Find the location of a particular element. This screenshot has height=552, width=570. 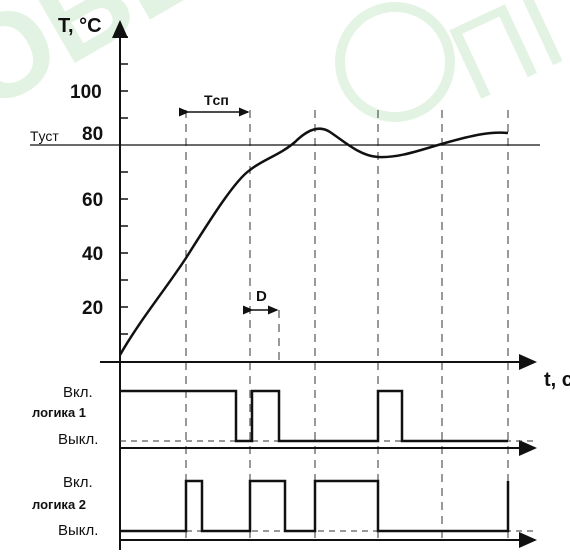

y-tick-label: 20 is located at coordinates (92, 308).